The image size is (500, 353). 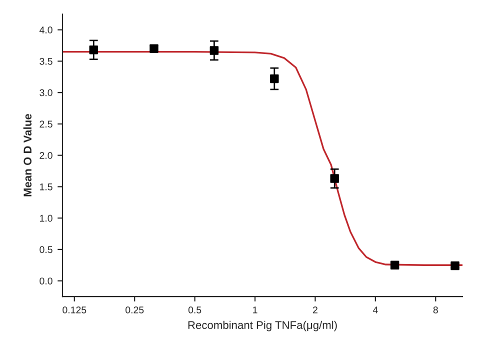 What do you see at coordinates (46, 155) in the screenshot?
I see `y-tick-label: 2.0` at bounding box center [46, 155].